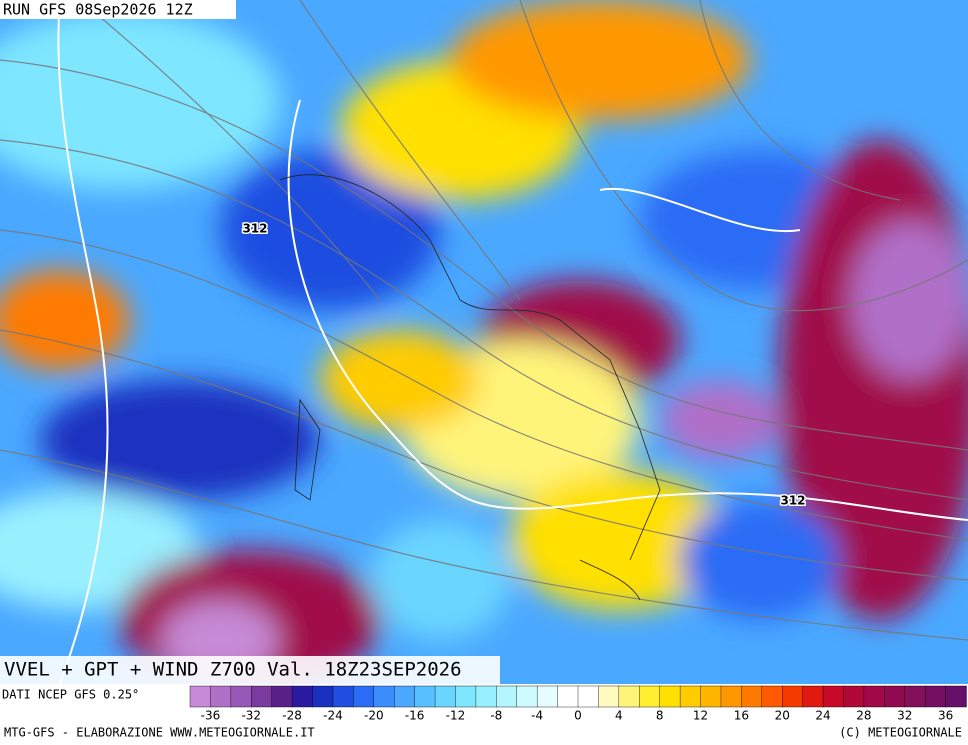  What do you see at coordinates (782, 716) in the screenshot?
I see `colorbar-label: 20` at bounding box center [782, 716].